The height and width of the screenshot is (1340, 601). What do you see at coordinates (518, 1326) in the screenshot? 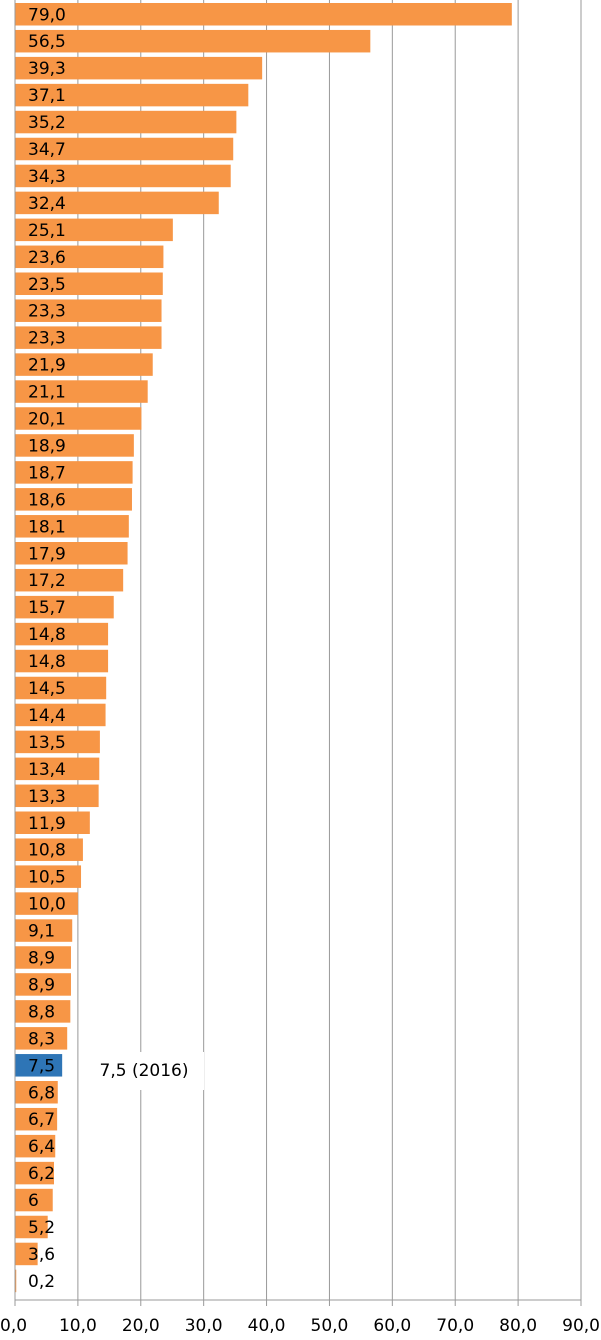
I see `x-tick-label: 80,0` at bounding box center [518, 1326].